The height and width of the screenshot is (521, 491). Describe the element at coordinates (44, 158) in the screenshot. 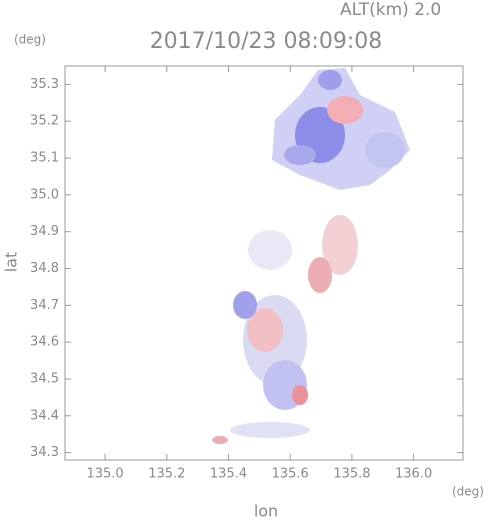

I see `y-tick-label: 35.1` at that location.